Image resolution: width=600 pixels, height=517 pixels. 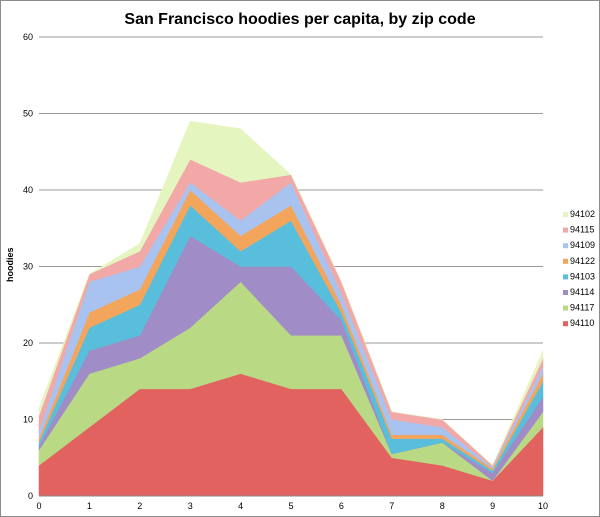 I want to click on legend-label: 94117, so click(x=582, y=308).